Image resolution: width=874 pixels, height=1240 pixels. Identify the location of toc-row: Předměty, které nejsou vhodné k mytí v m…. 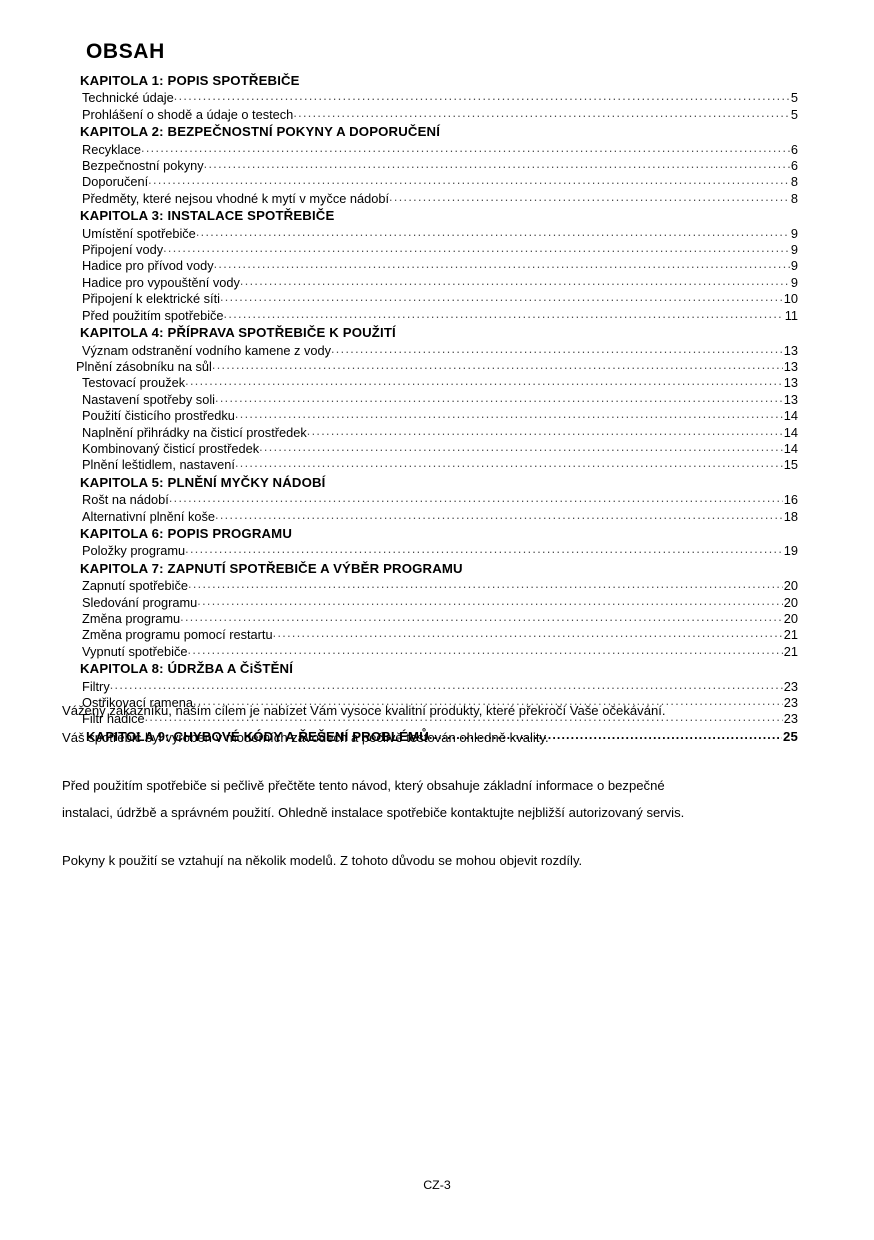
(437, 198).